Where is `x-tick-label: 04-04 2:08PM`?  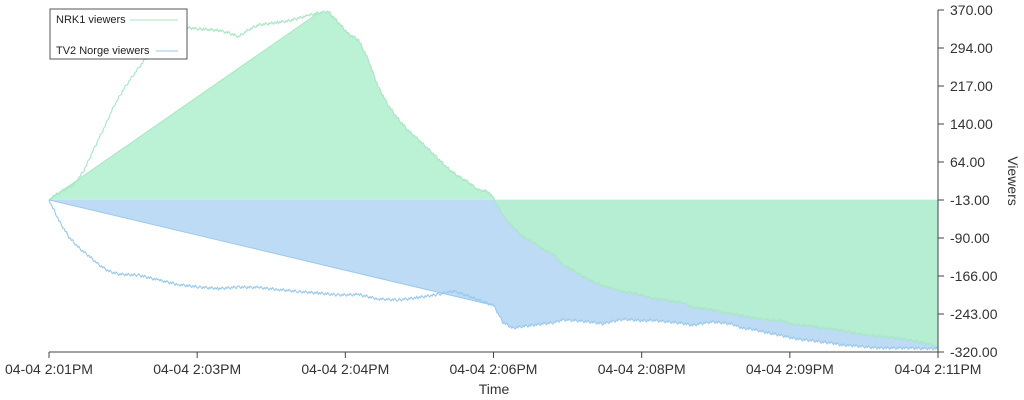
x-tick-label: 04-04 2:08PM is located at coordinates (642, 369).